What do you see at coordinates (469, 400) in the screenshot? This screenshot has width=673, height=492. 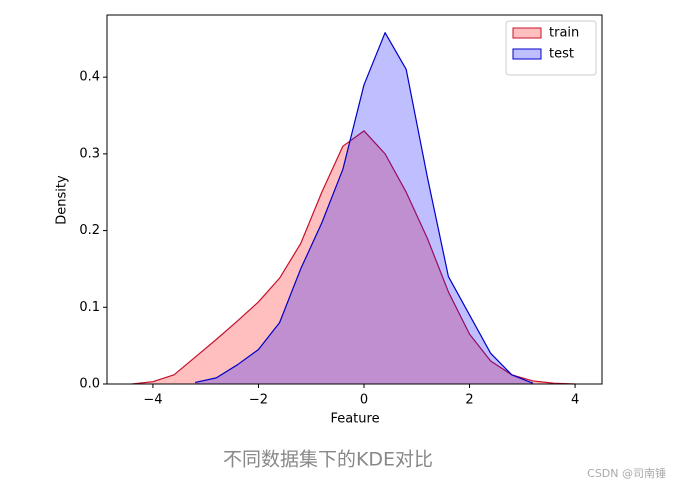 I see `x-tick-label: 2` at bounding box center [469, 400].